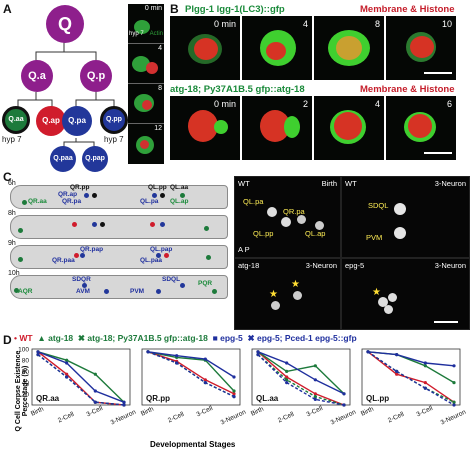  I want to click on node-qap: Q.ap, so click(51, 121).